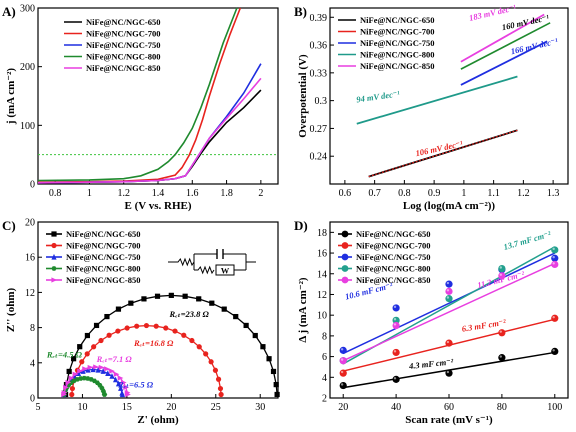 Image resolution: width=576 pixels, height=432 pixels. I want to click on legend-label: NiFe@NC/NGC-750, so click(397, 43).